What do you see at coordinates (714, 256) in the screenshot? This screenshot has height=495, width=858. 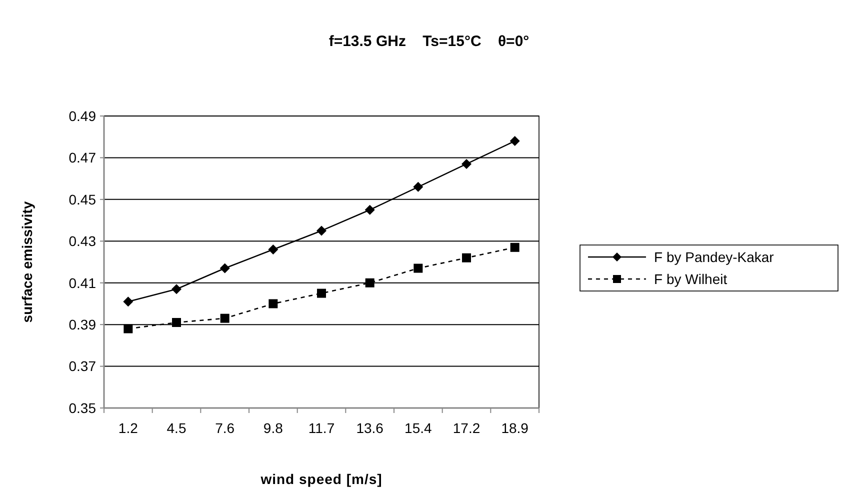 I see `legend-label: F by Pandey-Kakar` at bounding box center [714, 256].